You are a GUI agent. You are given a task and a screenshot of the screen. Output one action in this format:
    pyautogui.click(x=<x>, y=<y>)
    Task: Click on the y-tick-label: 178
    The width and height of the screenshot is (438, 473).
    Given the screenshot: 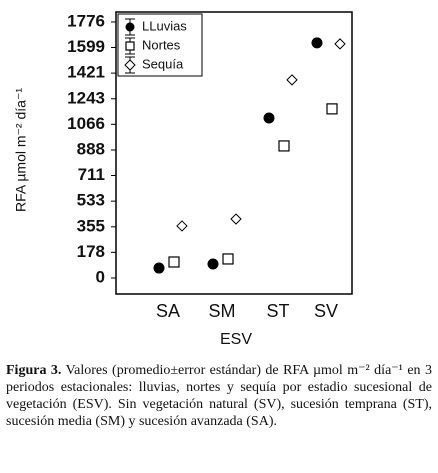 What is the action you would take?
    pyautogui.click(x=91, y=251)
    